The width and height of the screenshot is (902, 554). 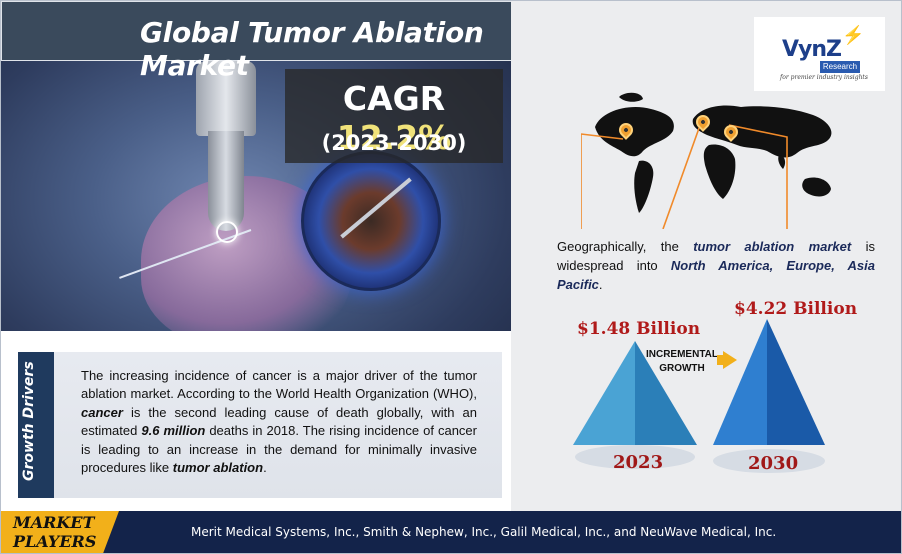 What do you see at coordinates (716, 275) in the screenshot?
I see `geo-regions: North America, Europe, Asia Pacific` at bounding box center [716, 275].